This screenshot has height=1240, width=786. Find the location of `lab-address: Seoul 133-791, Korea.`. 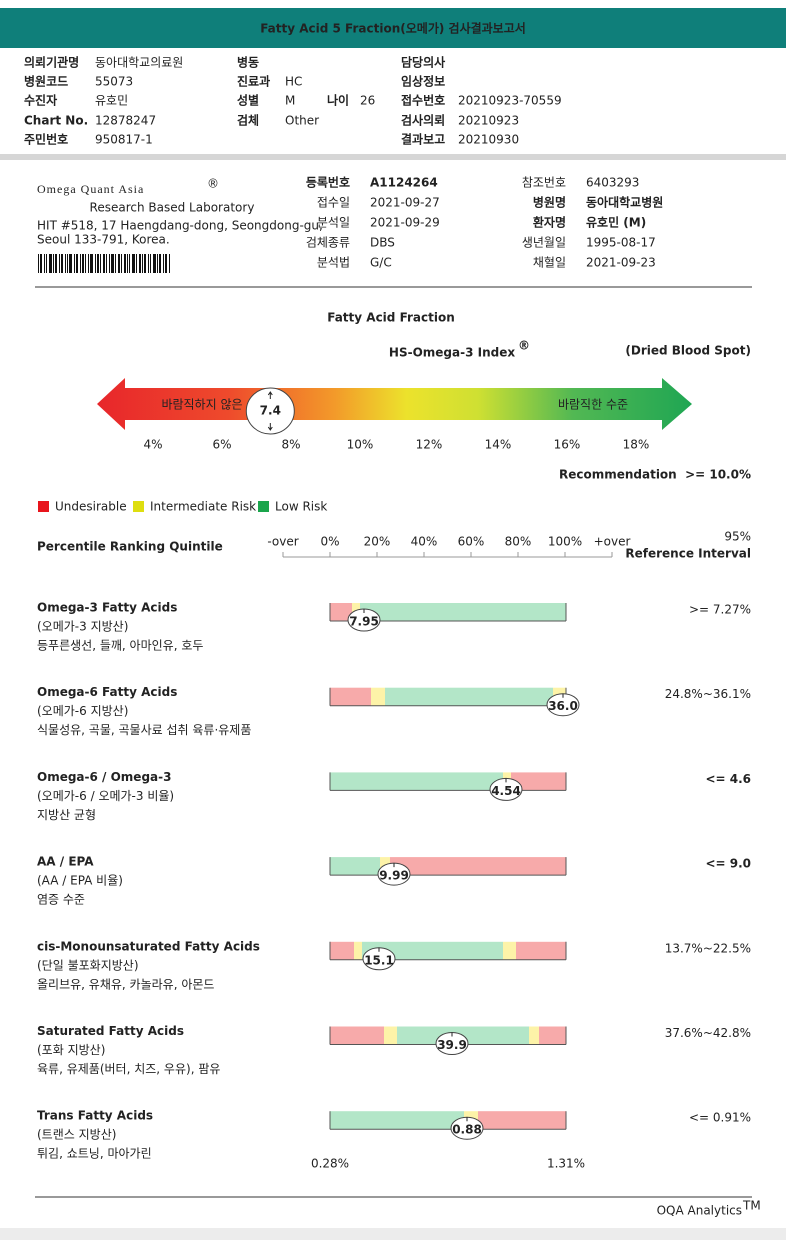

lab-address: Seoul 133-791, Korea. is located at coordinates (103, 240).